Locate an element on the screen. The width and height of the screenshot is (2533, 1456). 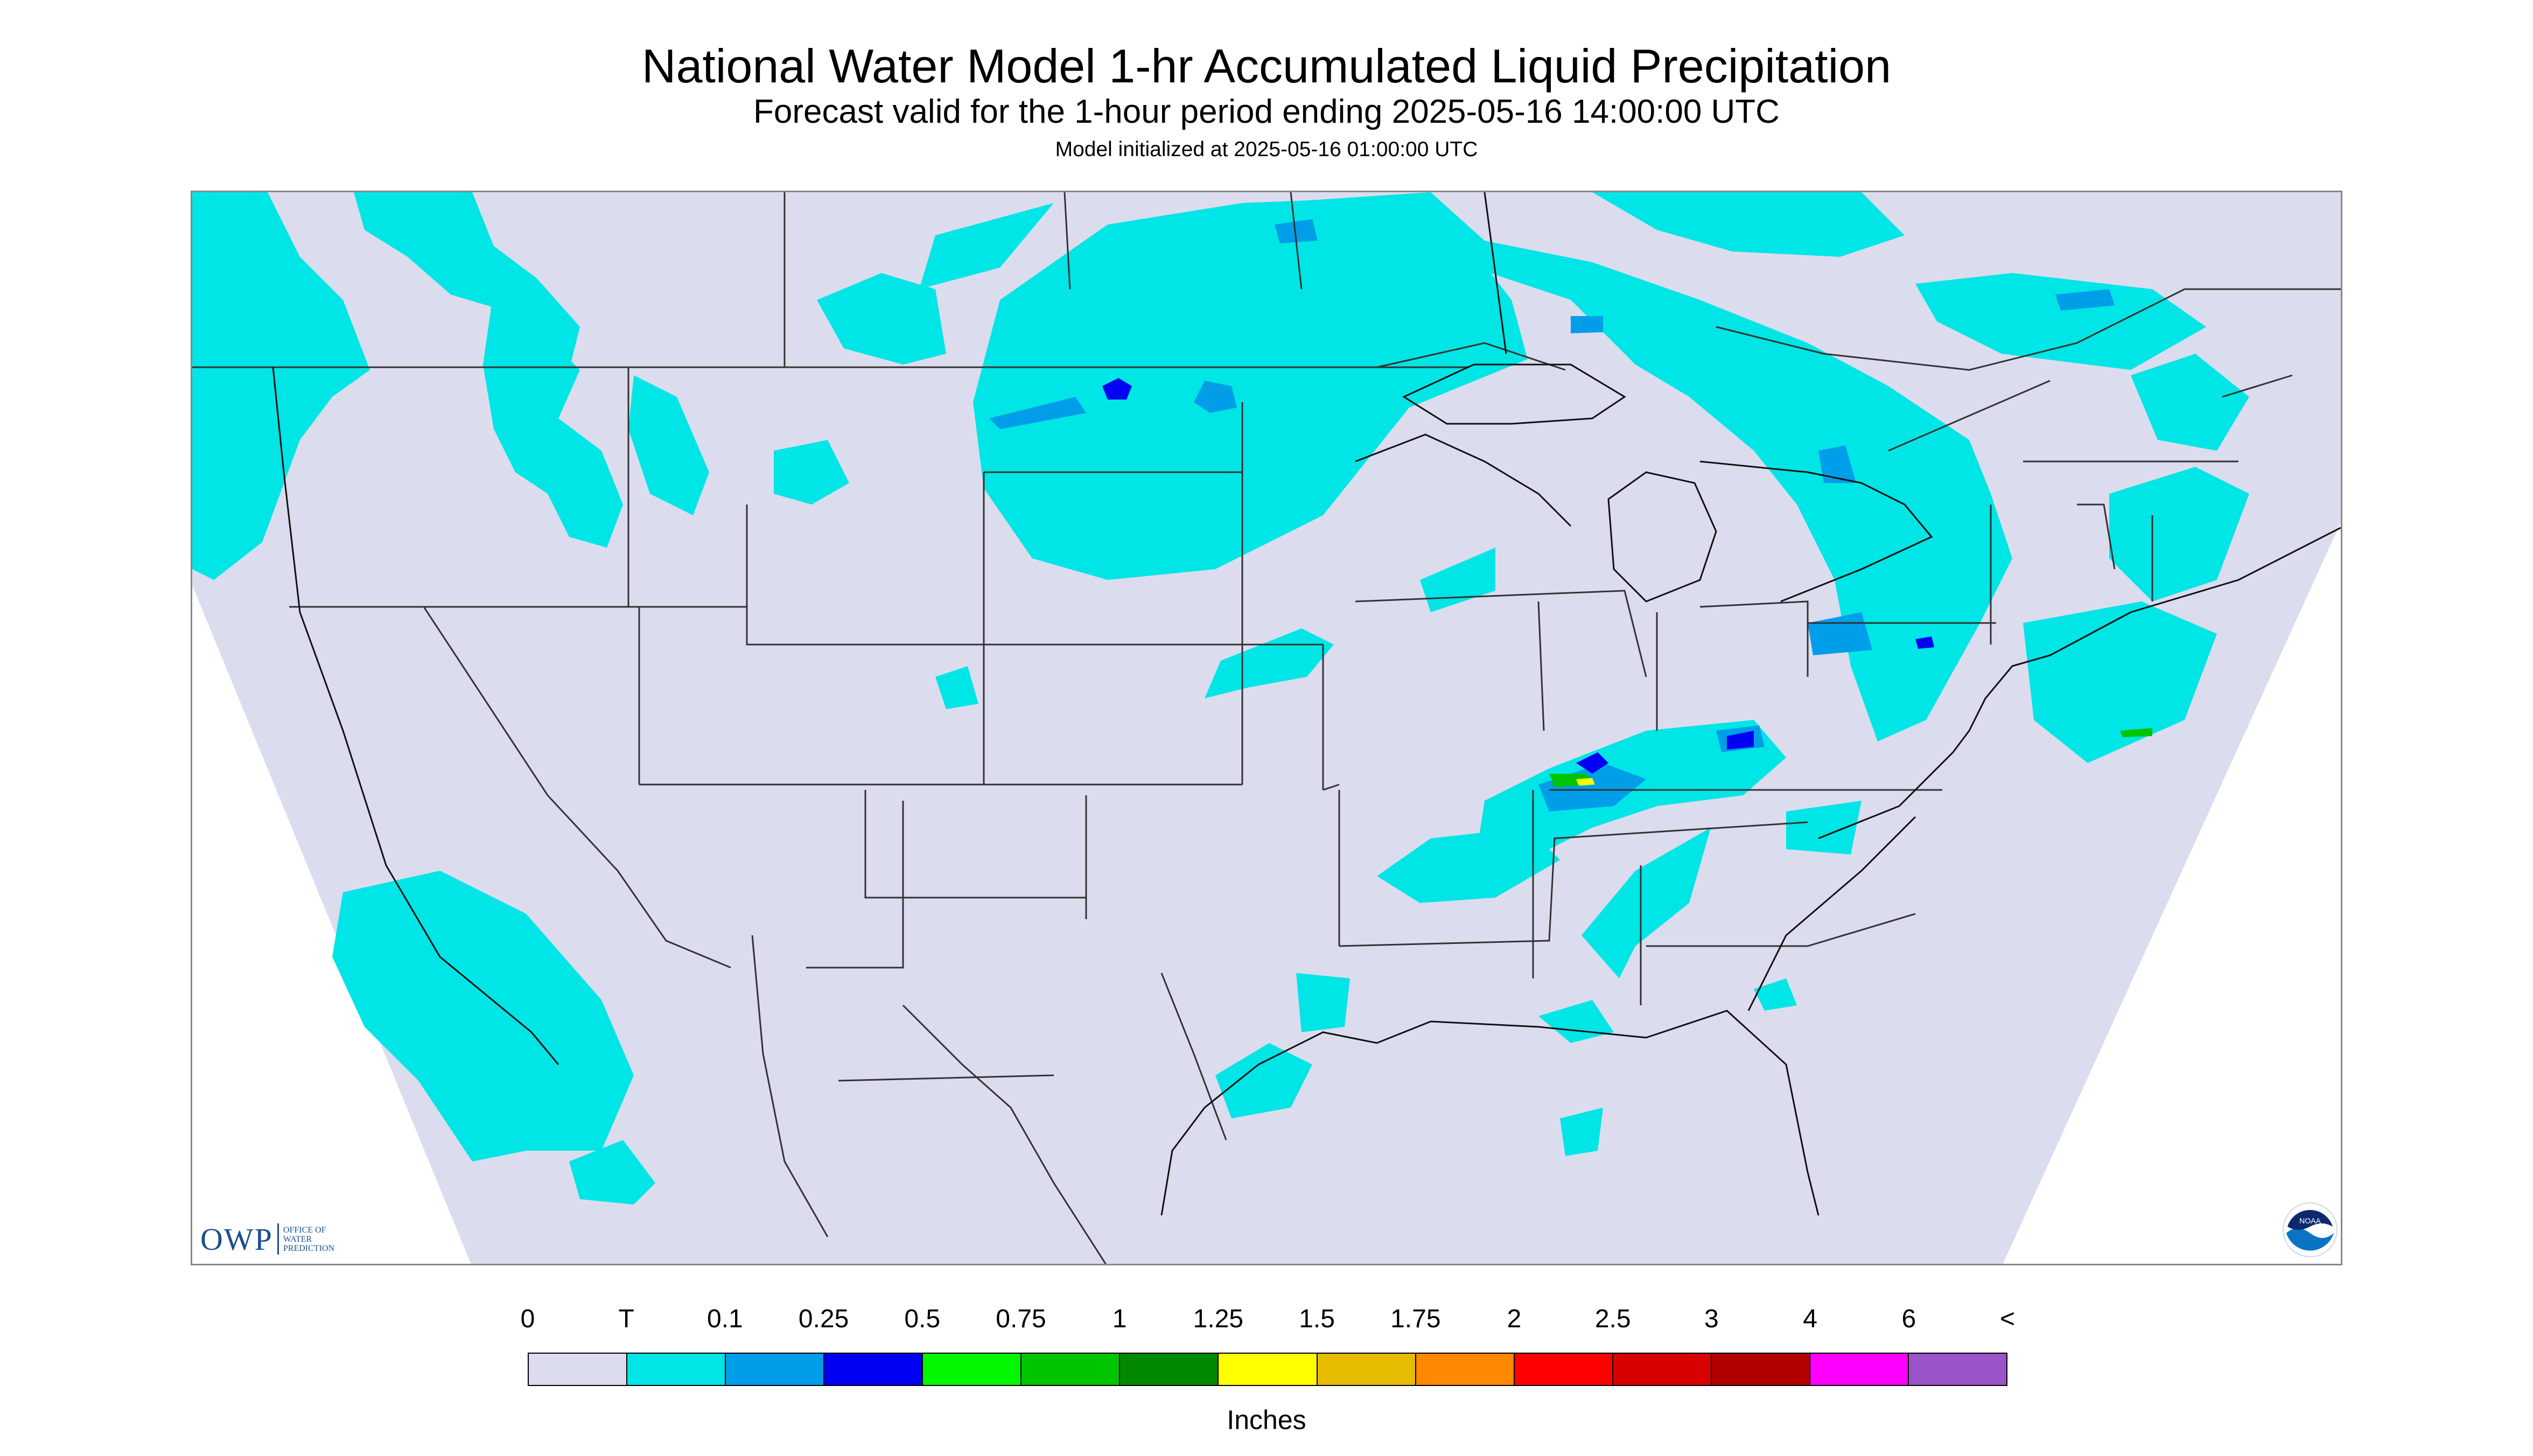
legend-tick-label: 3 is located at coordinates (1711, 1319).